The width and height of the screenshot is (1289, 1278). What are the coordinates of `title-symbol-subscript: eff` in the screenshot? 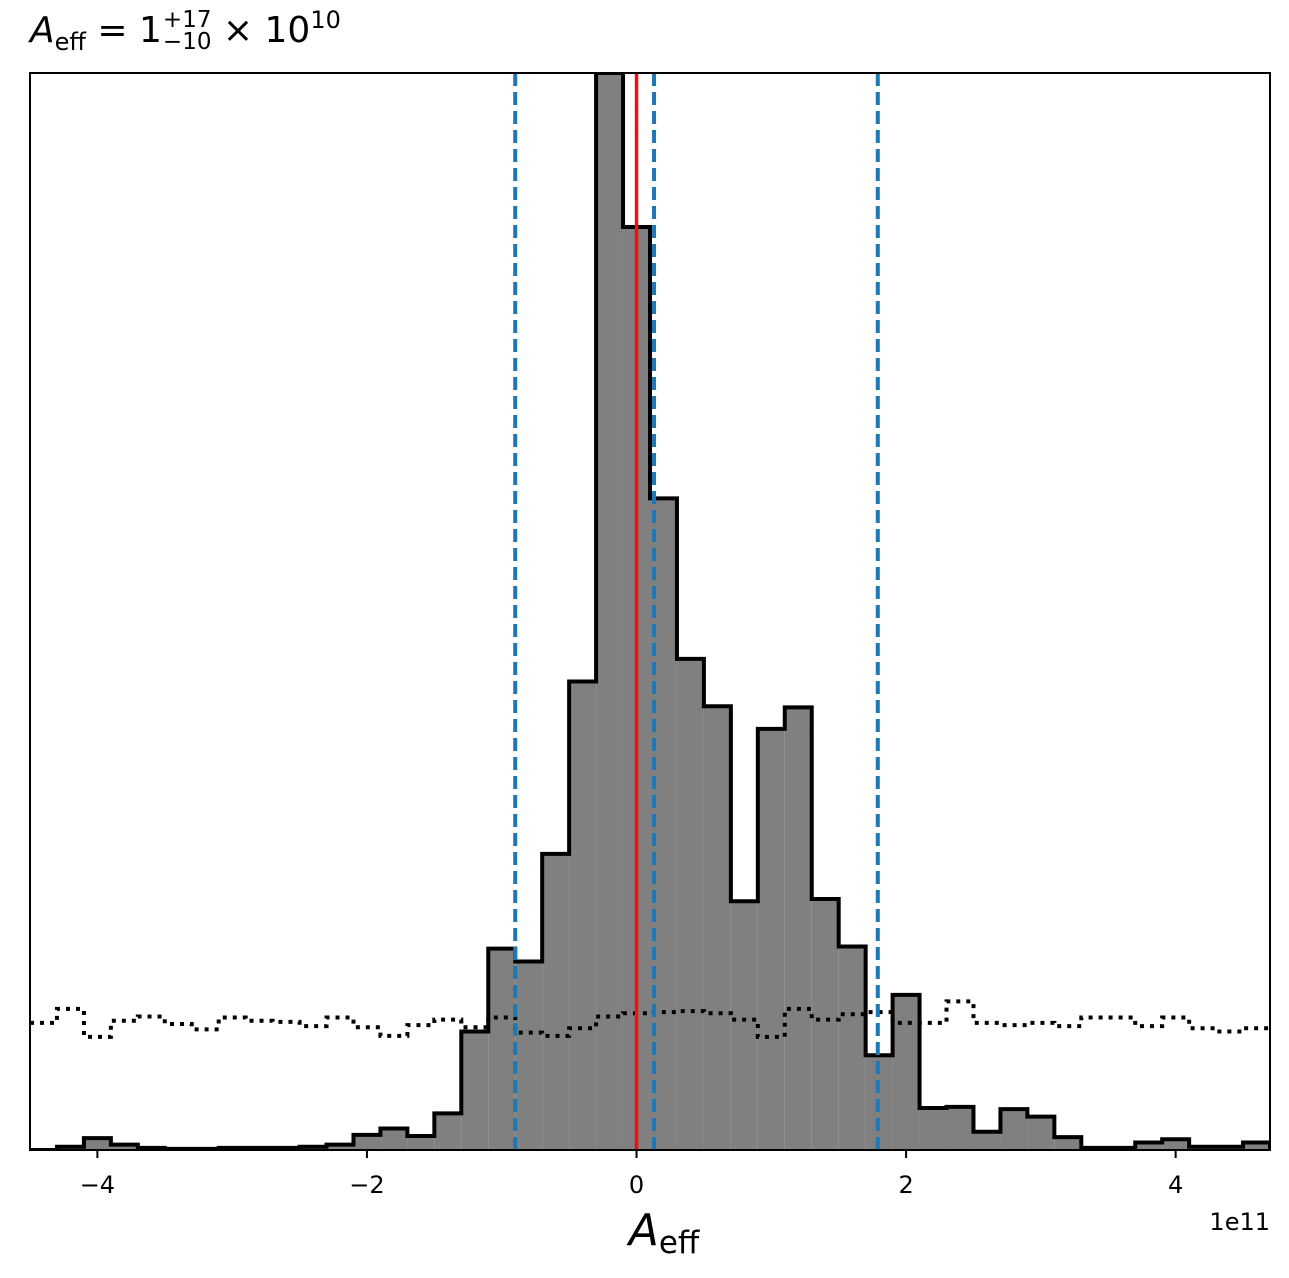 It's located at (70, 42).